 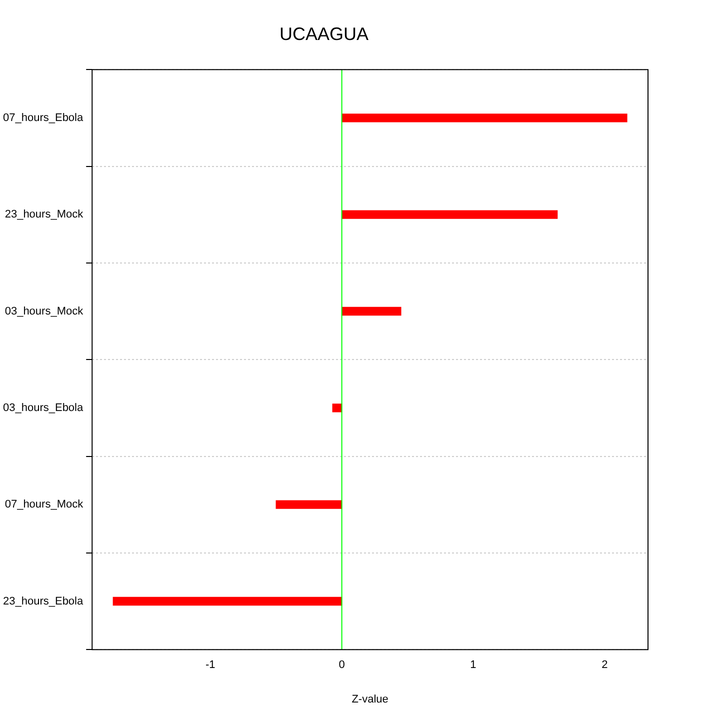 I want to click on x-tick-label: -1, so click(x=211, y=665).